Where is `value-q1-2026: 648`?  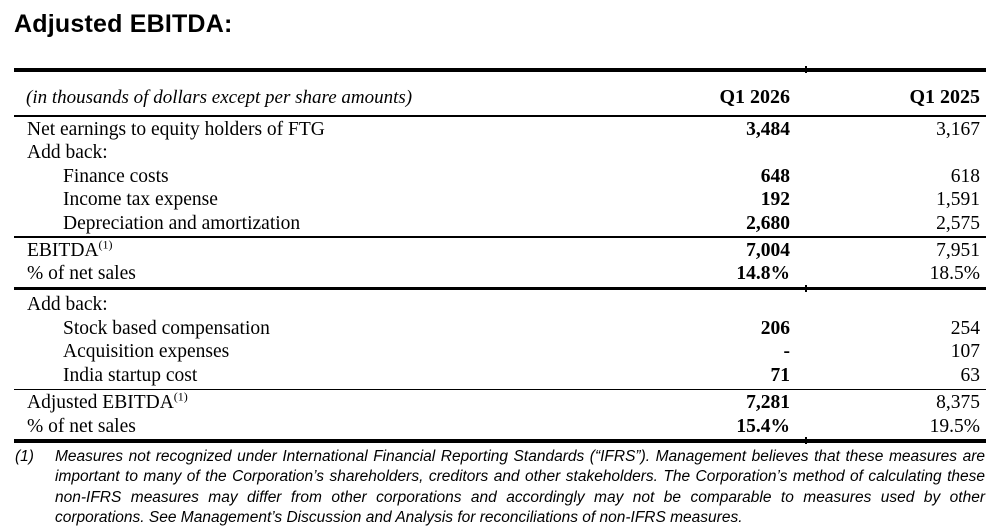
value-q1-2026: 648 is located at coordinates (775, 176).